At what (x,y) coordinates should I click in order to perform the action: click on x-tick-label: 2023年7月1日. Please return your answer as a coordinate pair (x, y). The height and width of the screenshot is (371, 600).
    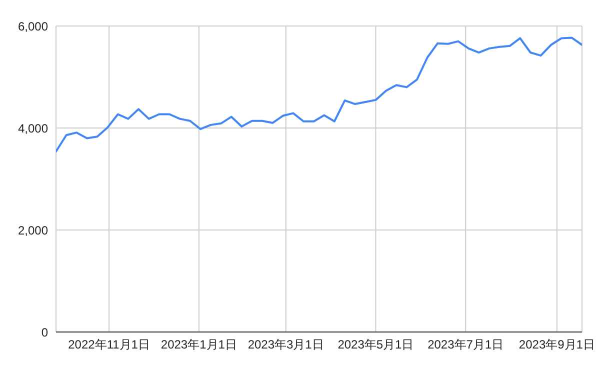
    Looking at the image, I should click on (466, 345).